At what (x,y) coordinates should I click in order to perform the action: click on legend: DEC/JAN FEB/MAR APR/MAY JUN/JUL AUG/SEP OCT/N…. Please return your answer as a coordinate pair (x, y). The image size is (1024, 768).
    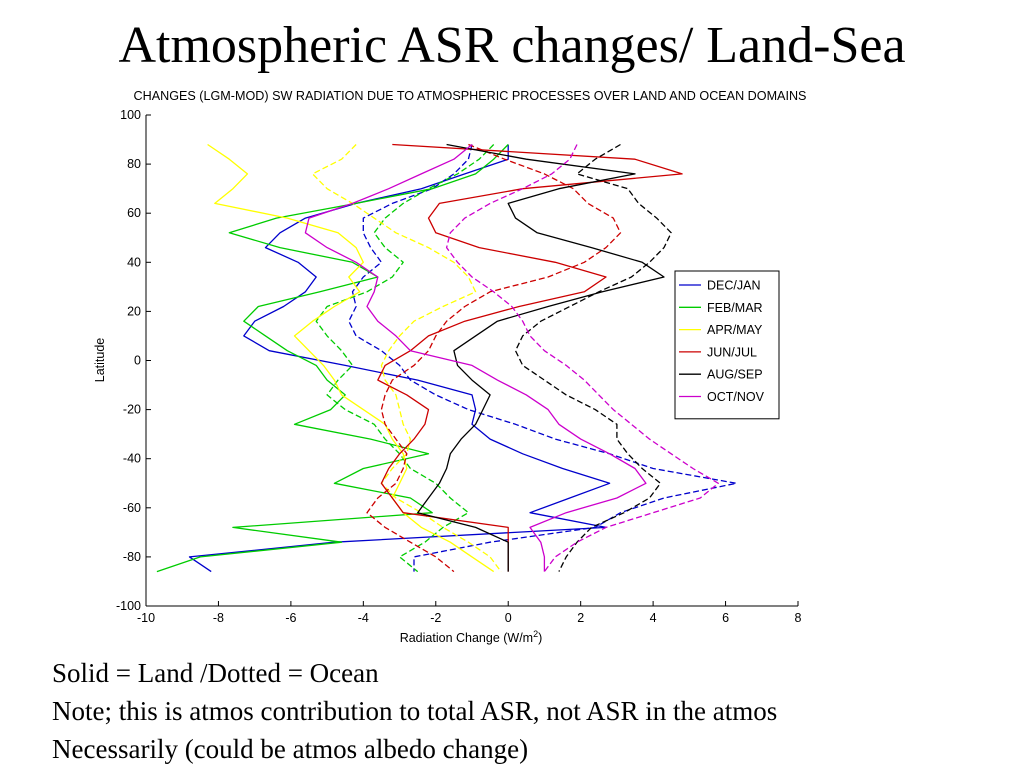
    Looking at the image, I should click on (727, 345).